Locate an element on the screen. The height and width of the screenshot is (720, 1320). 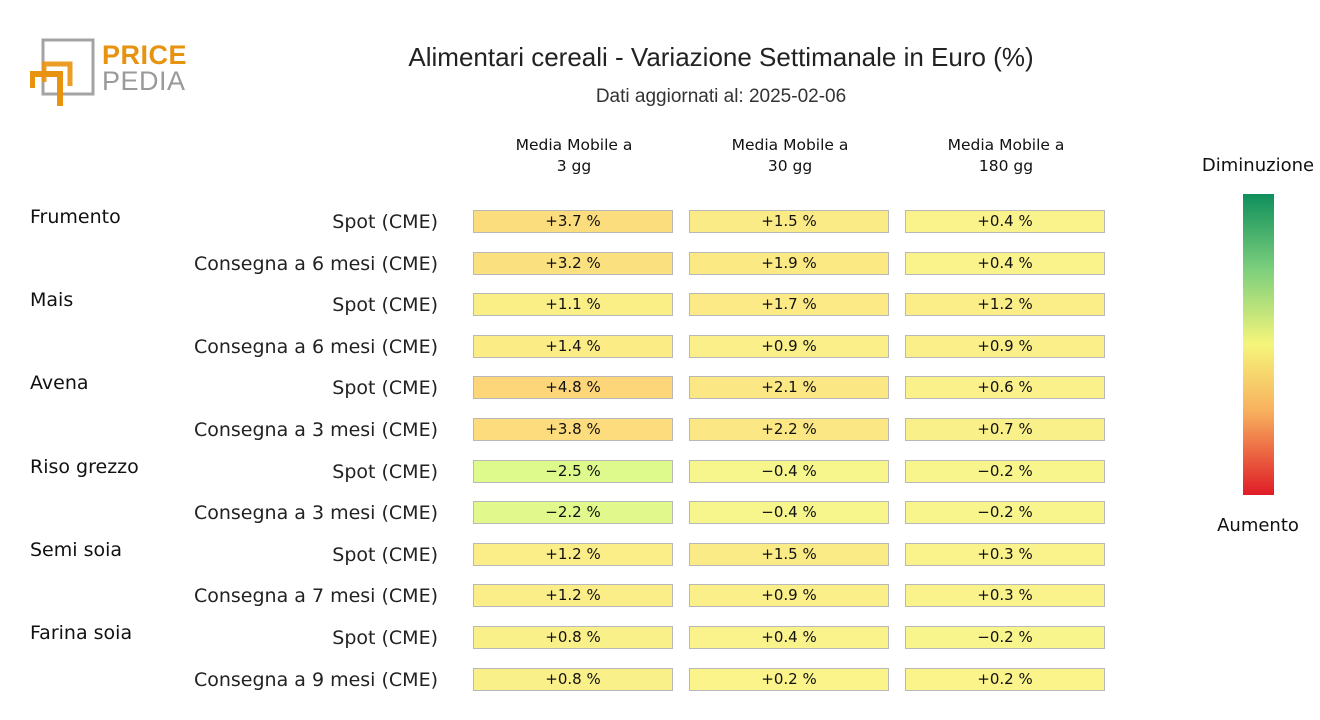
group-label: Farina soia is located at coordinates (81, 633).